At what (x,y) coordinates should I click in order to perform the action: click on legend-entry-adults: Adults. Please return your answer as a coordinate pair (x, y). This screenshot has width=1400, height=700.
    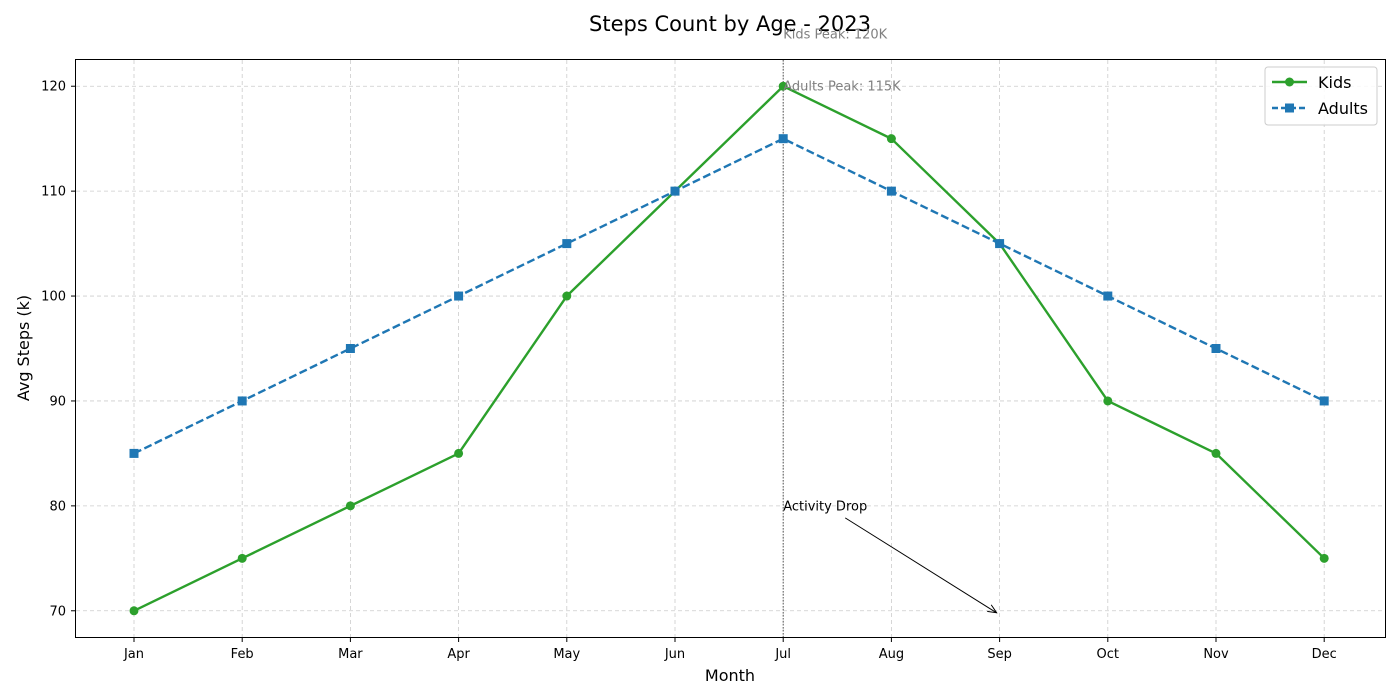
    Looking at the image, I should click on (1320, 108).